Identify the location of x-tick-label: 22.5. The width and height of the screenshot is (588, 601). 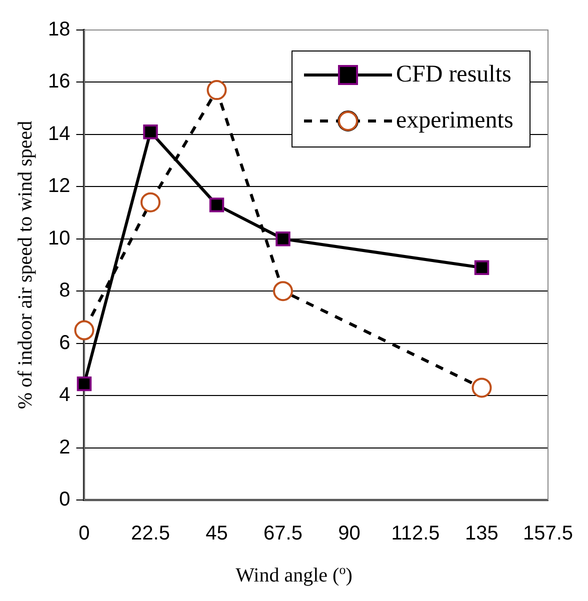
(150, 533).